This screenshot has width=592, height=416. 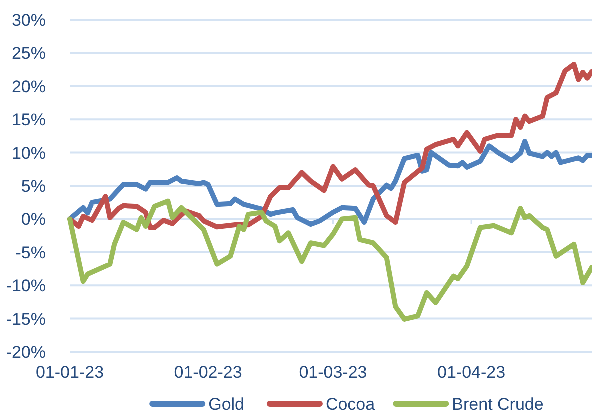 I want to click on y-tick-label: 10%, so click(x=29, y=153).